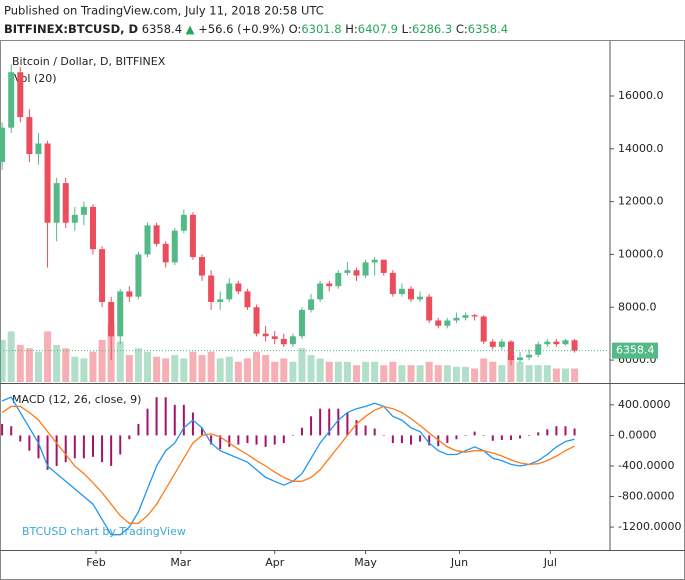 The width and height of the screenshot is (685, 580). Describe the element at coordinates (351, 29) in the screenshot. I see `ohlc-label: H:` at that location.